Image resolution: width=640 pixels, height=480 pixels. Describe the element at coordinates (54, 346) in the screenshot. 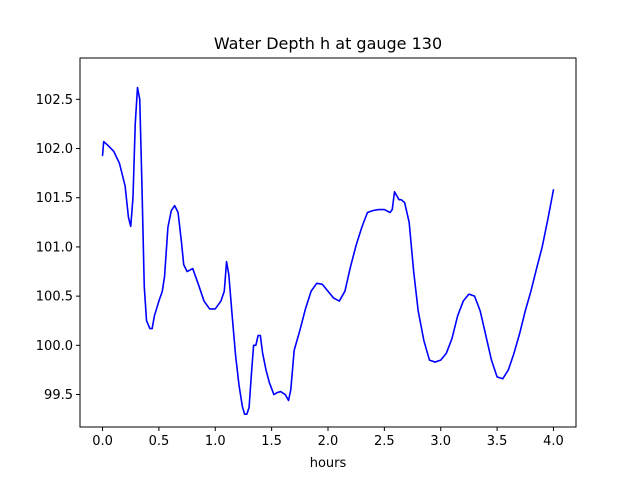

I see `y-tick-label: 100.0` at that location.